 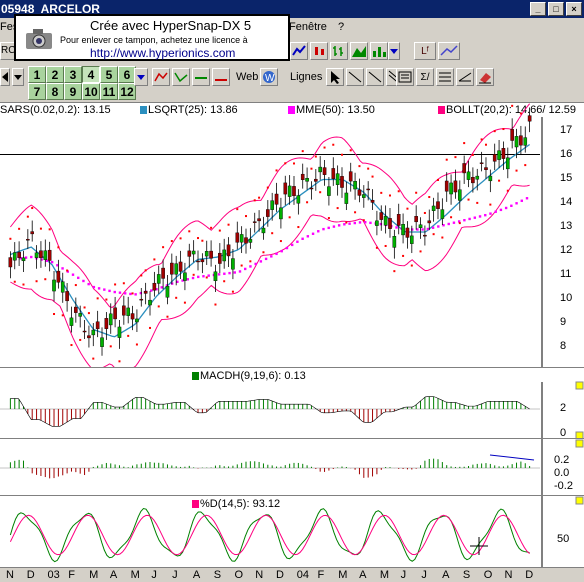 I want to click on fibo-tool-button: Σ/, so click(x=425, y=77).